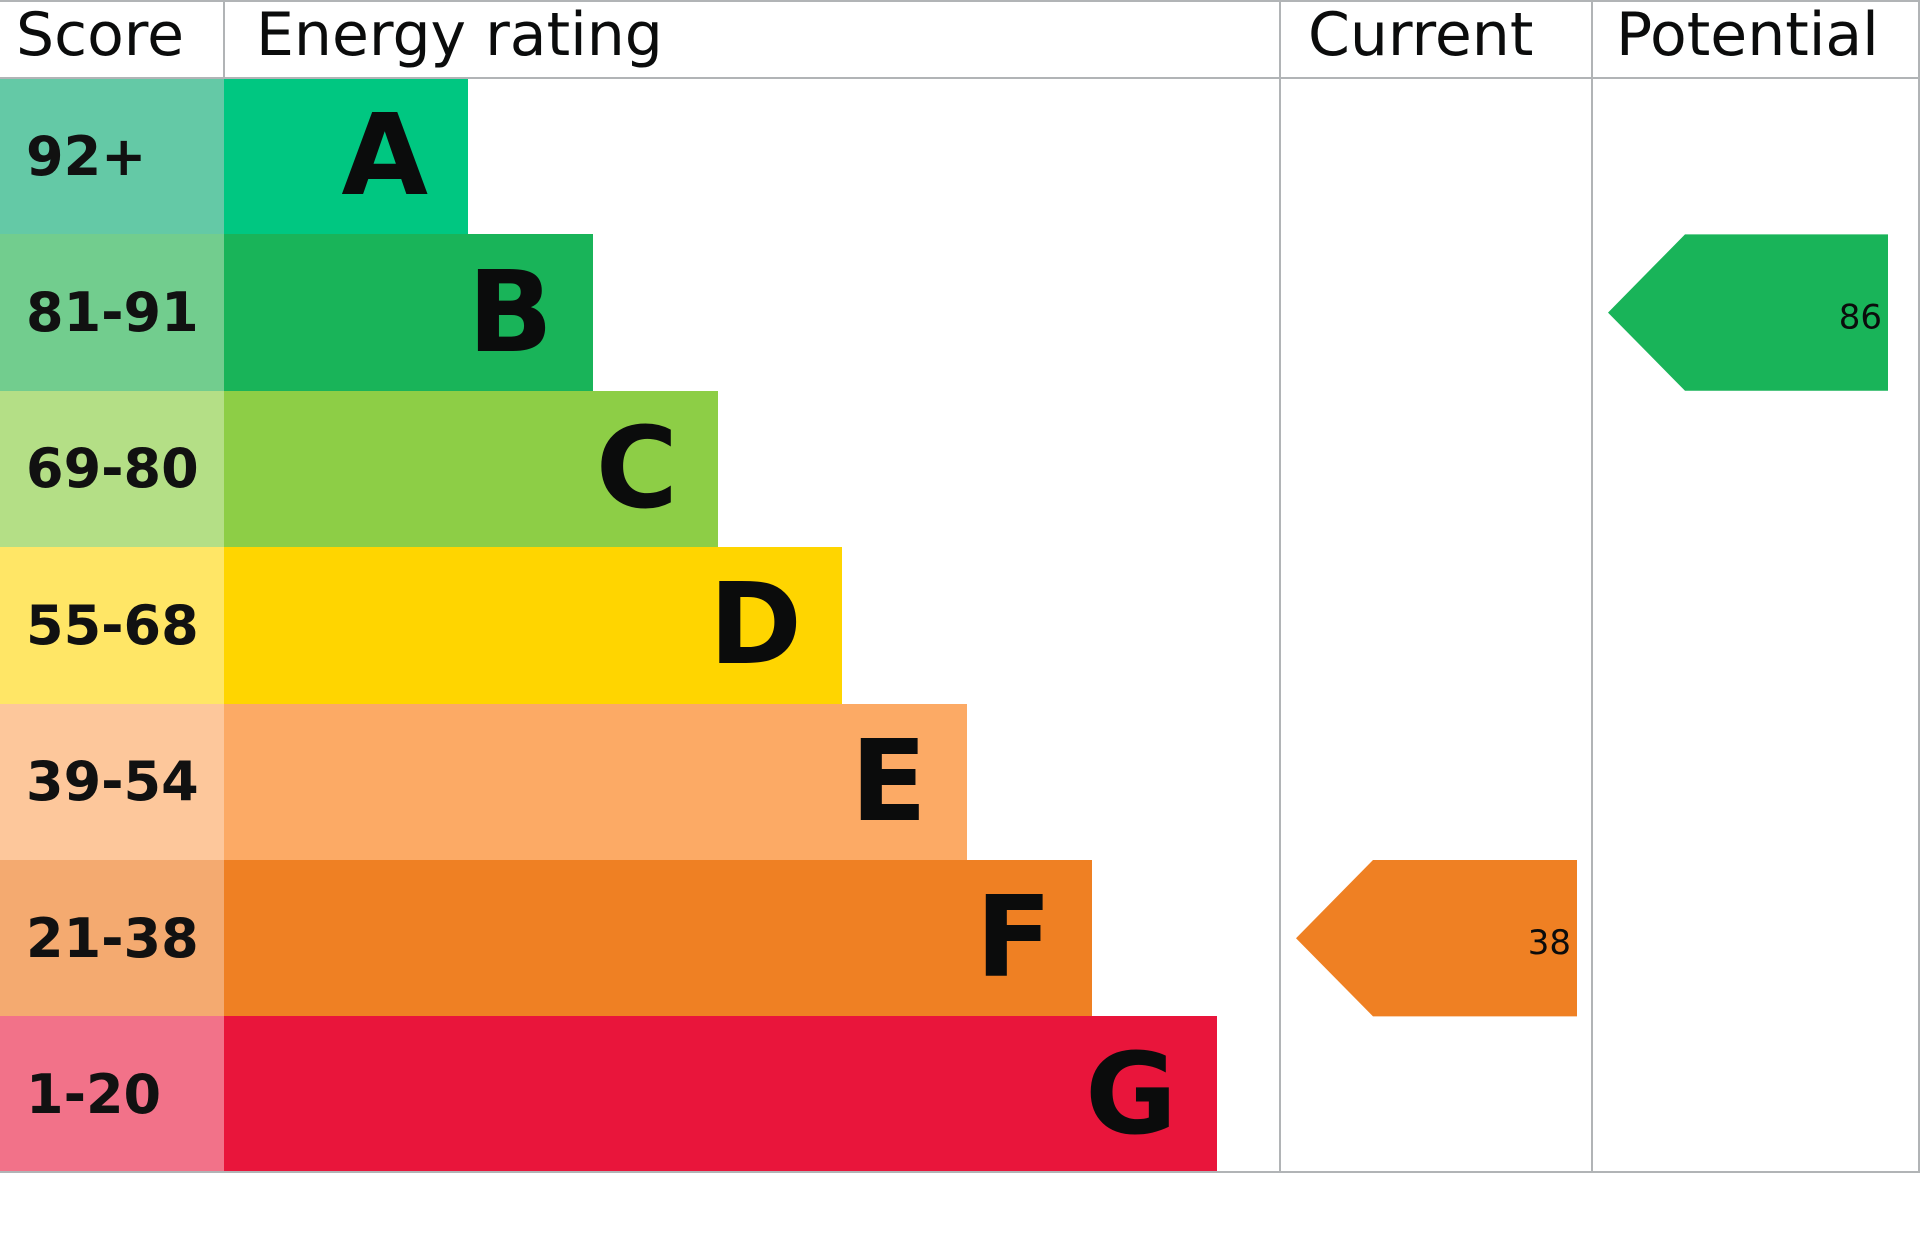  What do you see at coordinates (658, 938) in the screenshot?
I see `rating-bar-f: F` at bounding box center [658, 938].